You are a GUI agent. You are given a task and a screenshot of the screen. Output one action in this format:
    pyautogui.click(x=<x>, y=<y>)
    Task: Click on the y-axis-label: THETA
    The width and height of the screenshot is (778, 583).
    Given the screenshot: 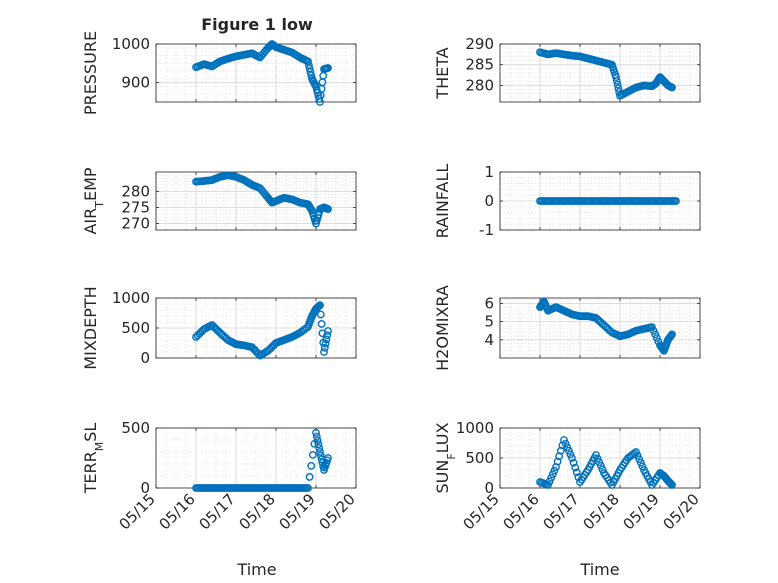 What is the action you would take?
    pyautogui.click(x=442, y=73)
    